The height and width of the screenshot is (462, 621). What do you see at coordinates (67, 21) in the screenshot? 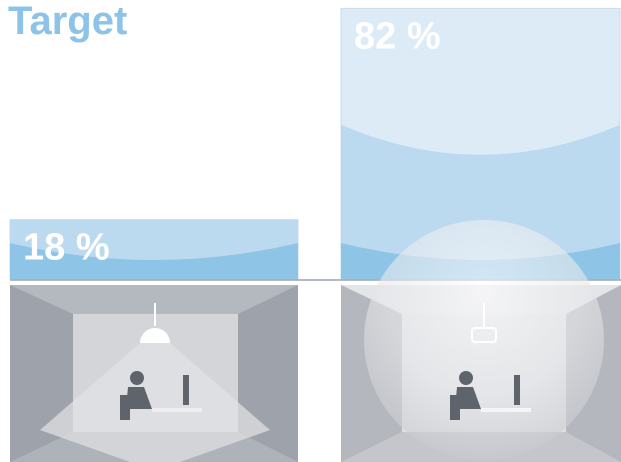
I see `chart-title: Target` at bounding box center [67, 21].